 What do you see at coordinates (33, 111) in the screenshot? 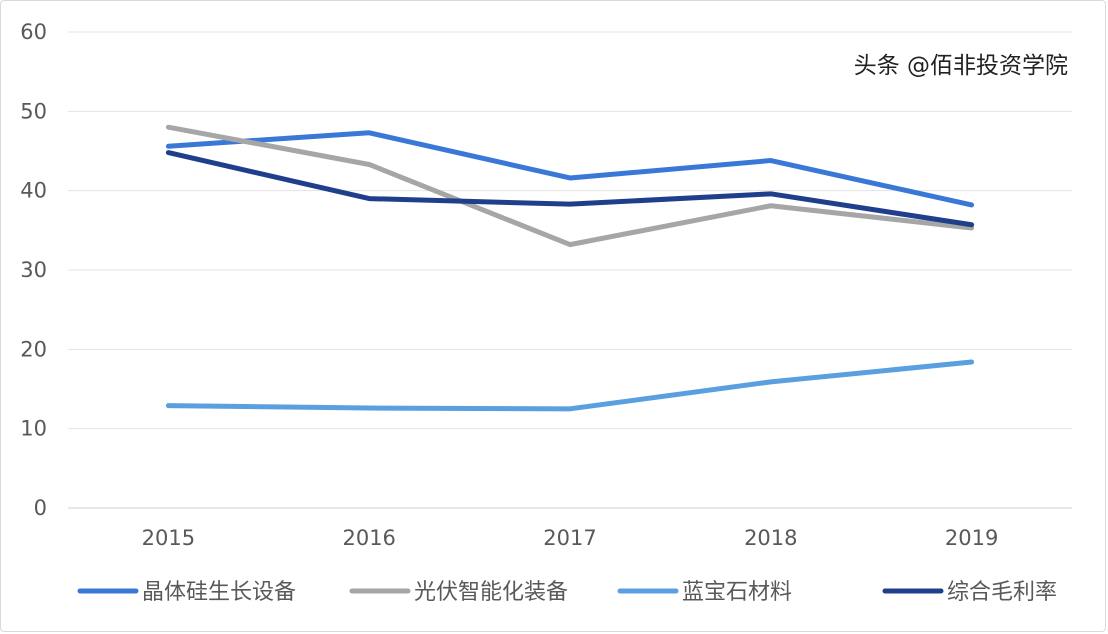
I see `y-tick-label: 50` at bounding box center [33, 111].